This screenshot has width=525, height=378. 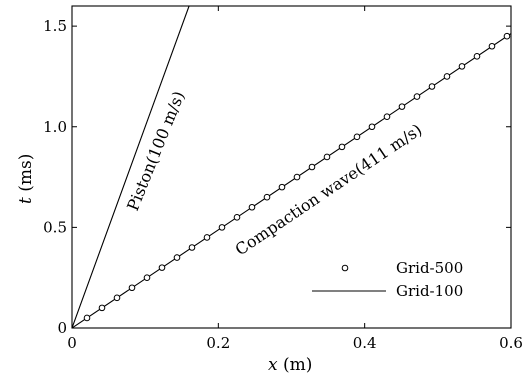 What do you see at coordinates (290, 365) in the screenshot?
I see `x-axis-label: x (m)` at bounding box center [290, 365].